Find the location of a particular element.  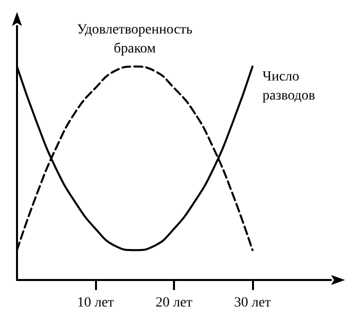

x-tick-label: 20 лет is located at coordinates (174, 303).